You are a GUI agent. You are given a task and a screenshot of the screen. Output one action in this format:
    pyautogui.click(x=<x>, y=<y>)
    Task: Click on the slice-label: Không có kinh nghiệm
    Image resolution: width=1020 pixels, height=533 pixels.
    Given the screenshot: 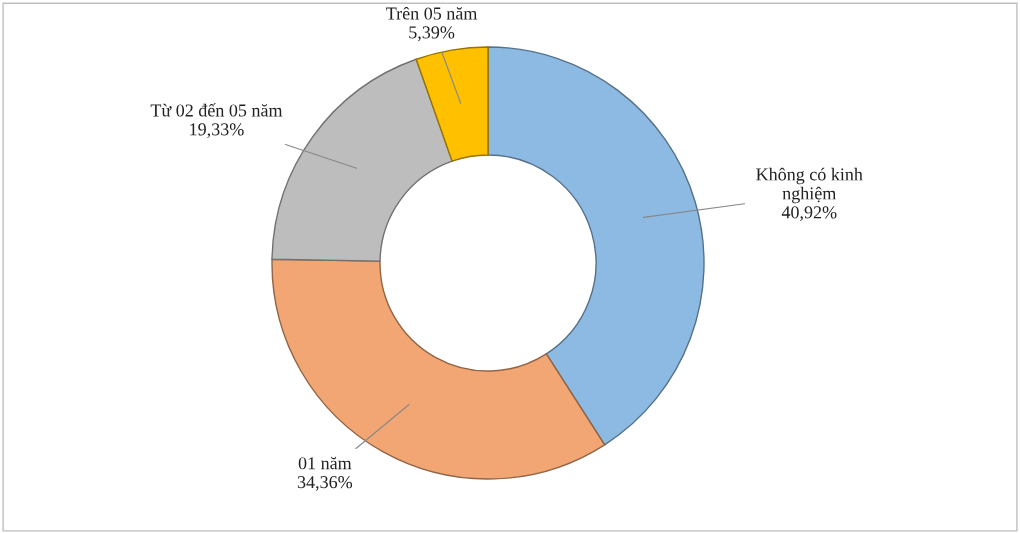 What is the action you would take?
    pyautogui.click(x=809, y=185)
    